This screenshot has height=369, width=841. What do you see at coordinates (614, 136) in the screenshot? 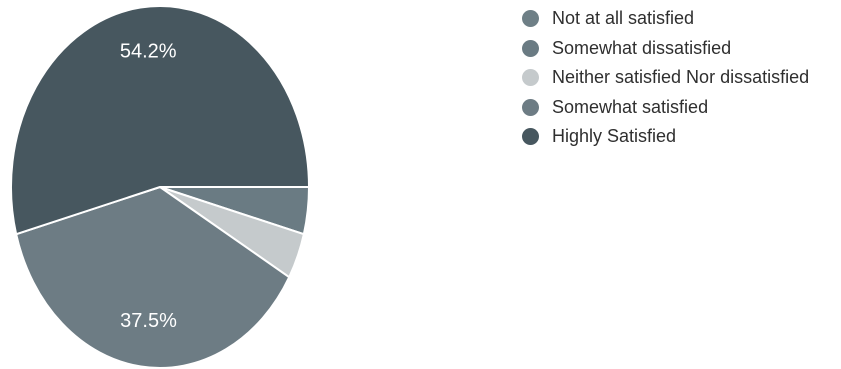
I see `legend-label-highly-satisfied: Highly Satisfied` at bounding box center [614, 136].